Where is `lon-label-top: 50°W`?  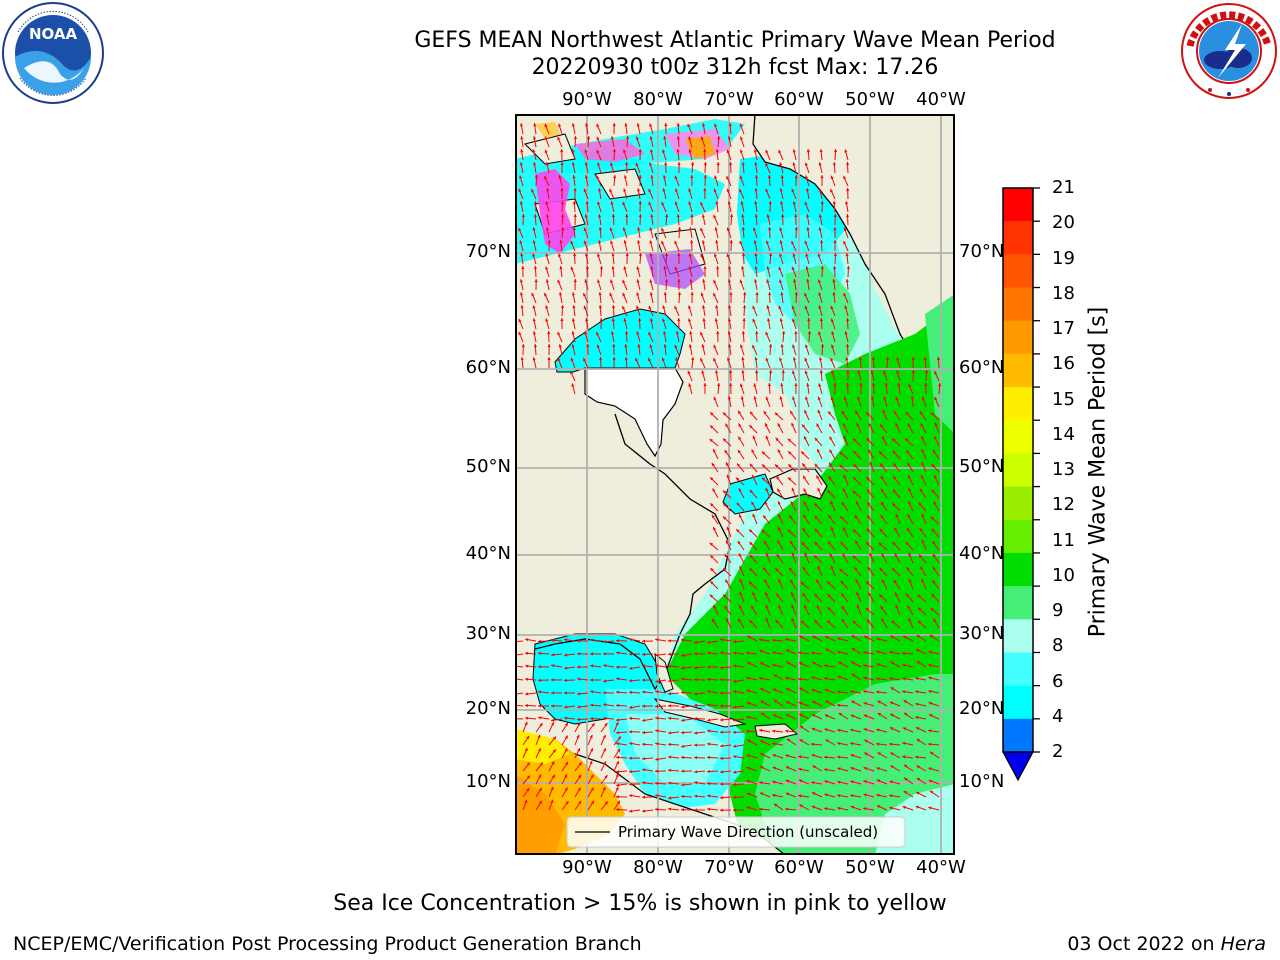
lon-label-top: 50°W is located at coordinates (870, 99).